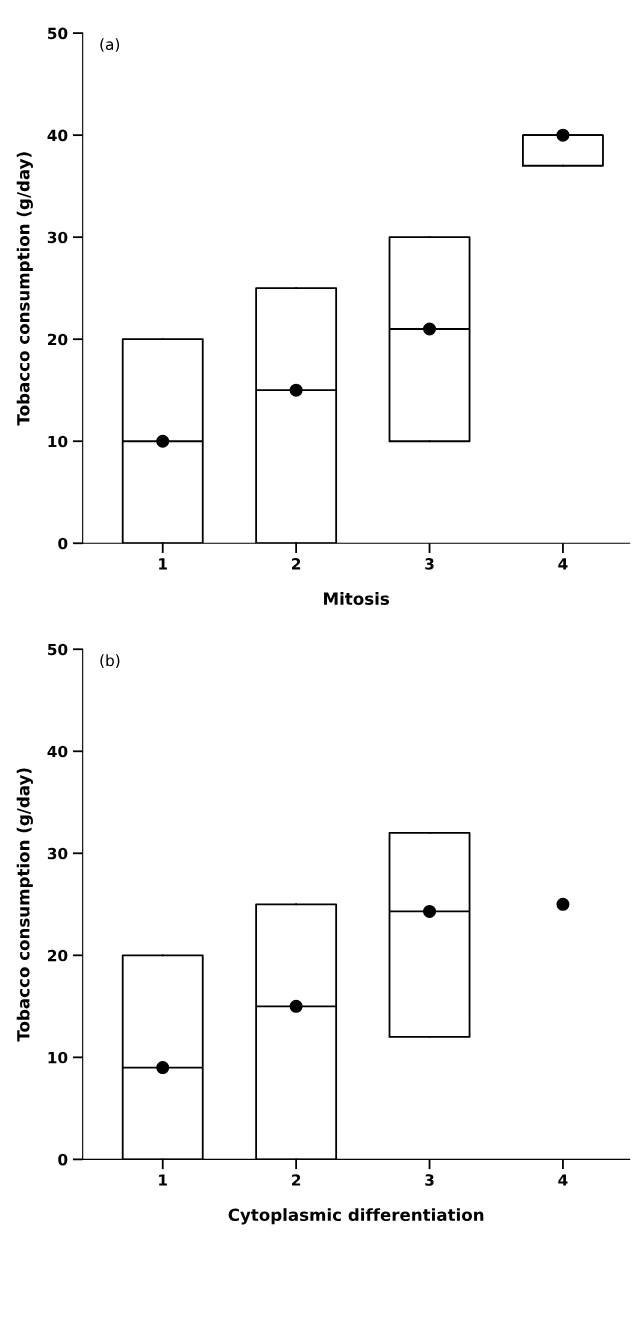  Describe the element at coordinates (356, 1216) in the screenshot. I see `x-axis-title: Cytoplasmic differentiation` at that location.